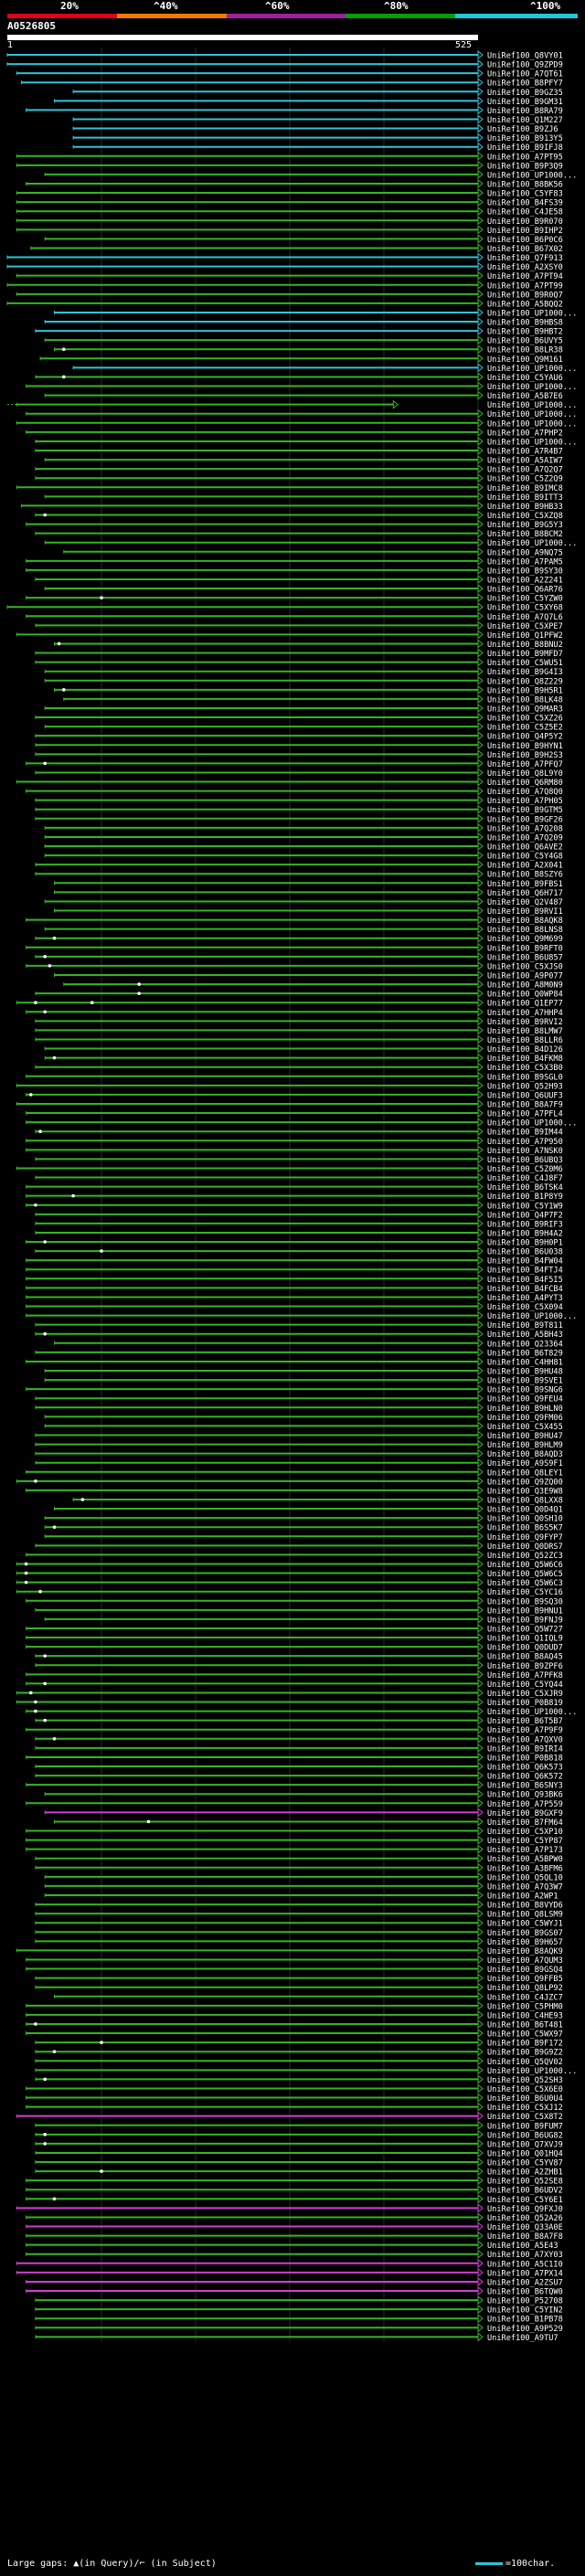 Image resolution: width=585 pixels, height=2576 pixels. Describe the element at coordinates (525, 2062) in the screenshot. I see `hit-label: UniRef100_Q5QV02` at that location.